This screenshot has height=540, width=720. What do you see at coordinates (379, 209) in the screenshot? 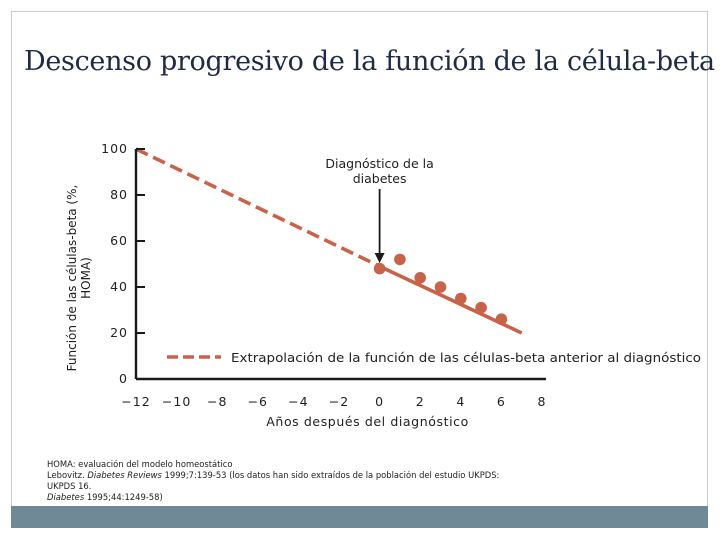
I see `annotation: Diagnóstico de la diabetes` at bounding box center [379, 209].